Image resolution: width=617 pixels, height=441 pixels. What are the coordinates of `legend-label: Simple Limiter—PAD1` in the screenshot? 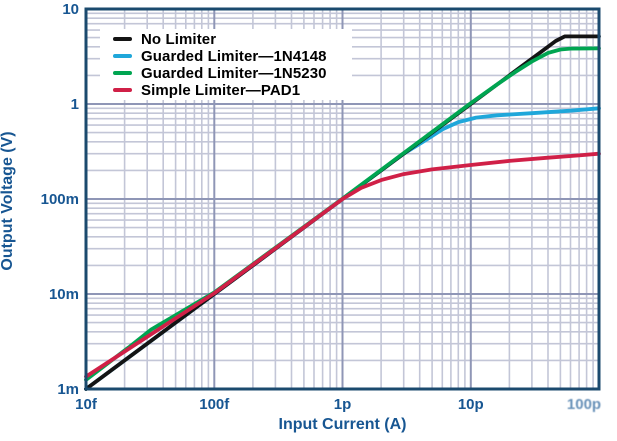 It's located at (221, 90).